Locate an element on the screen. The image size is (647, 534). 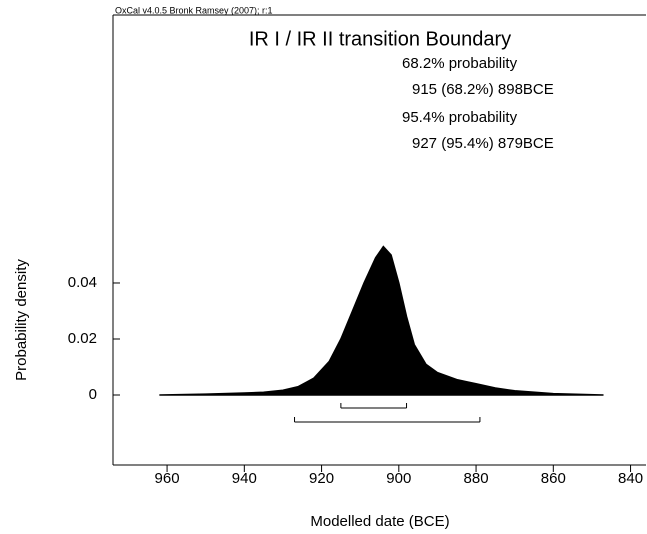
header: OxCal v4.0.5 Bronk Ramsey (2007); r:1 is located at coordinates (194, 10).